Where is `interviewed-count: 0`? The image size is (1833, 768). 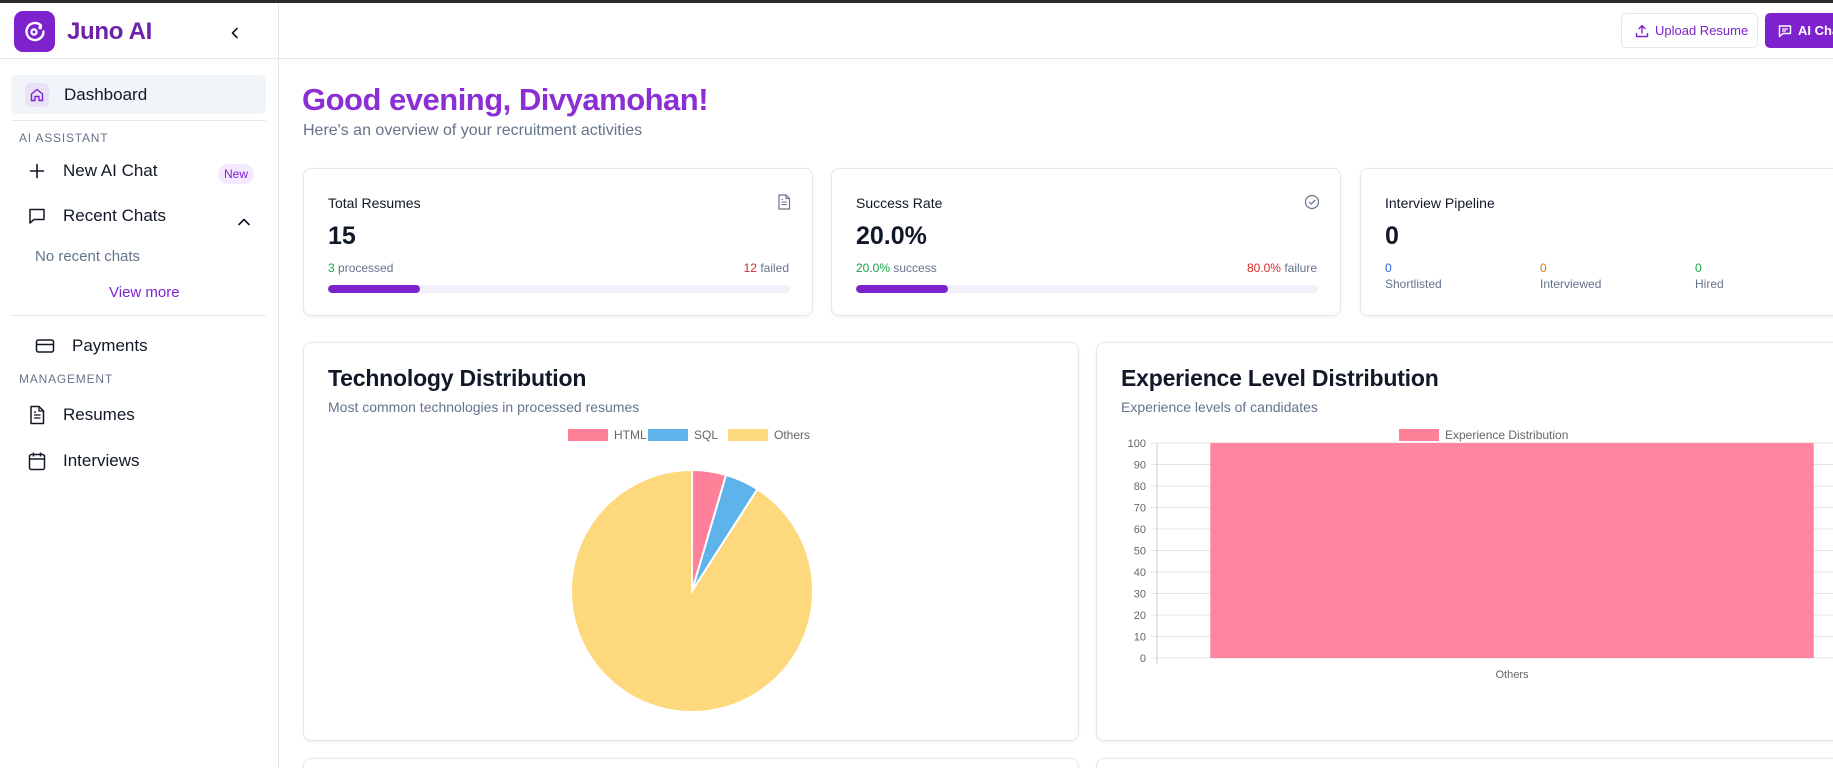 interviewed-count: 0 is located at coordinates (1543, 268).